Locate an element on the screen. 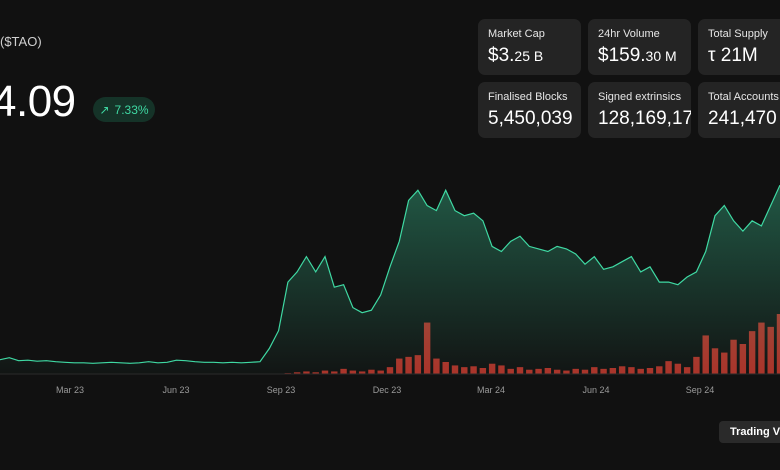 The image size is (780, 470). arrow-up-right-icon: ↗ is located at coordinates (104, 109).